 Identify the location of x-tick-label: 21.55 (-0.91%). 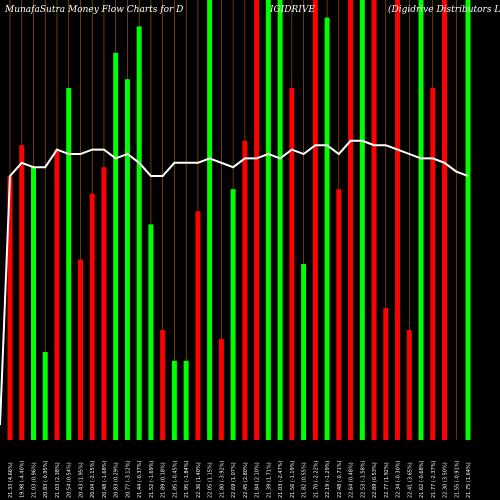
(457, 479).